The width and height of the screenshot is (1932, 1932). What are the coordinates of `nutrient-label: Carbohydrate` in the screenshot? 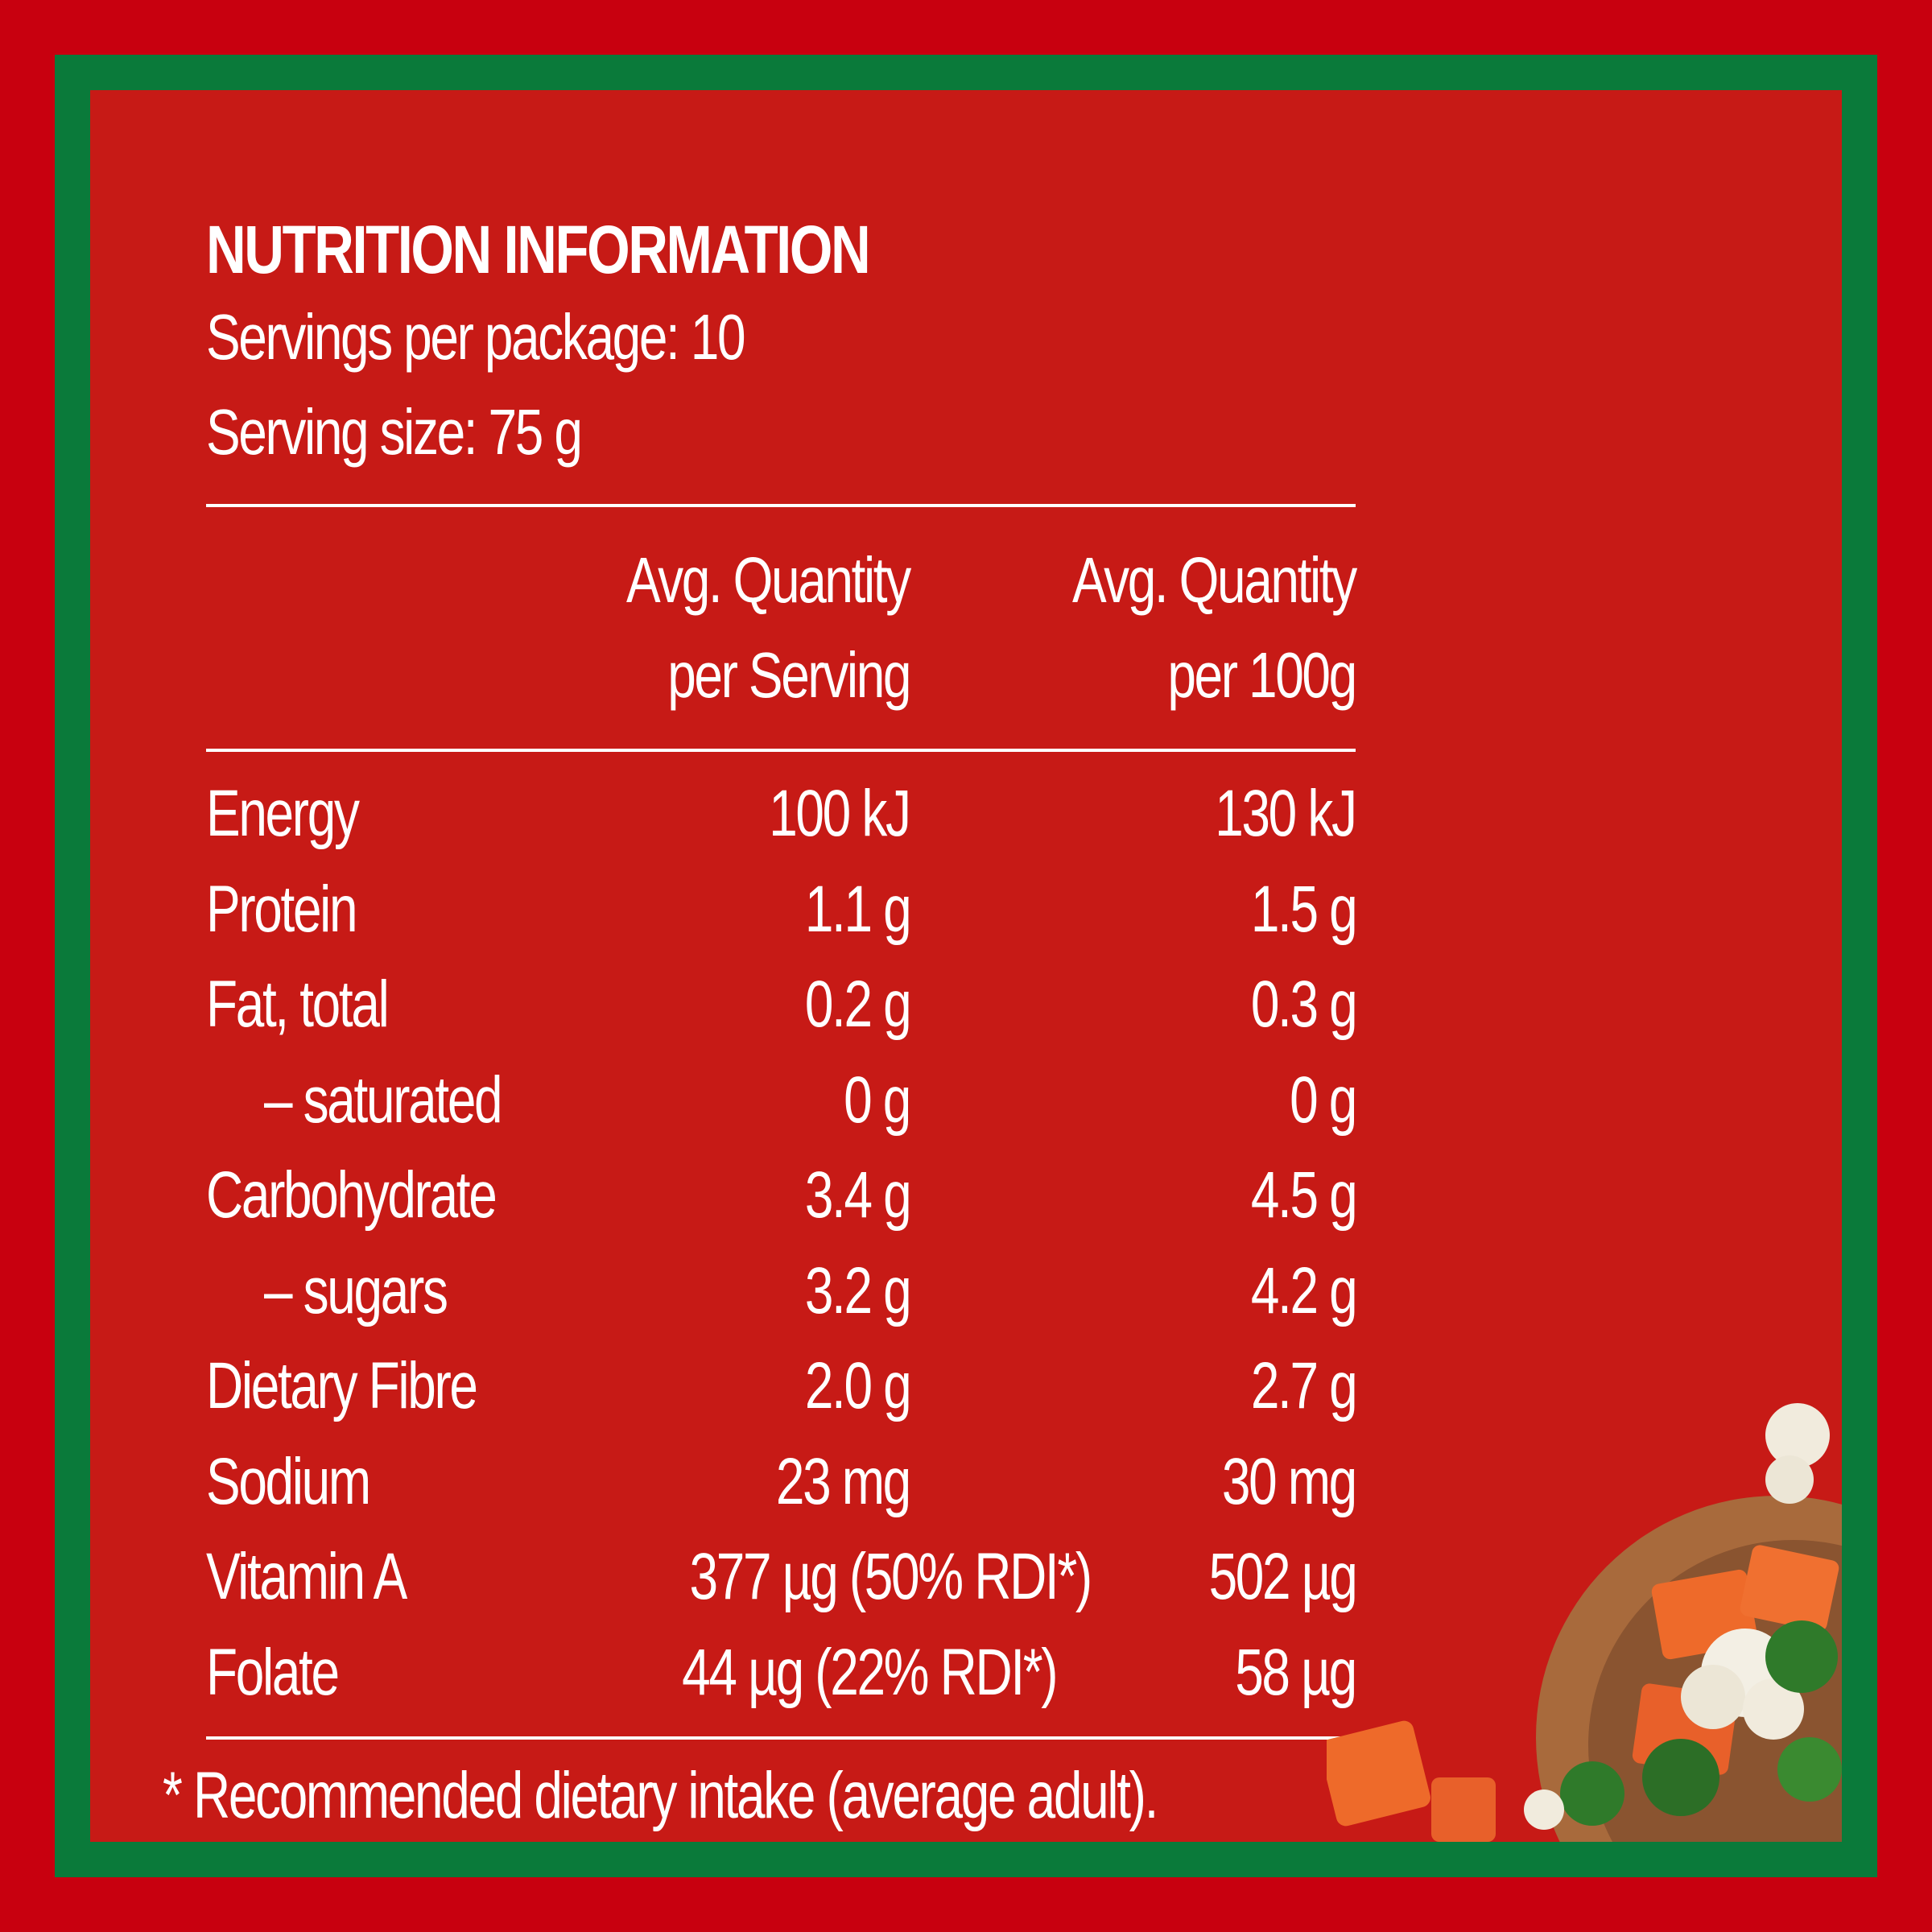 It's located at (351, 1195).